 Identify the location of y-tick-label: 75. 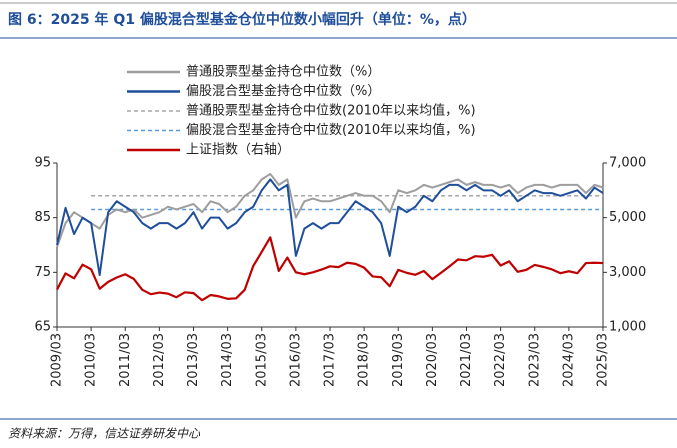
(42, 272).